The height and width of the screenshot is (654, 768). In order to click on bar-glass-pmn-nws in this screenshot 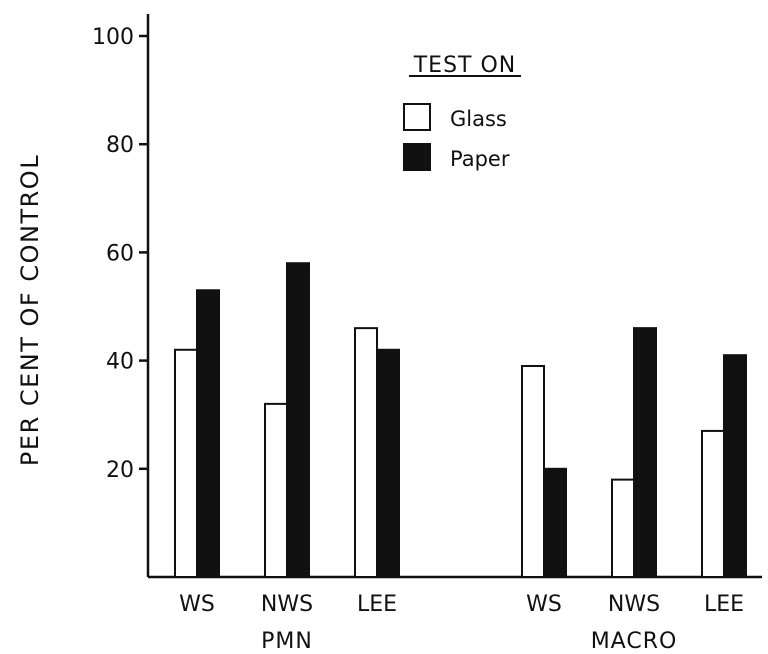, I will do `click(276, 490)`.